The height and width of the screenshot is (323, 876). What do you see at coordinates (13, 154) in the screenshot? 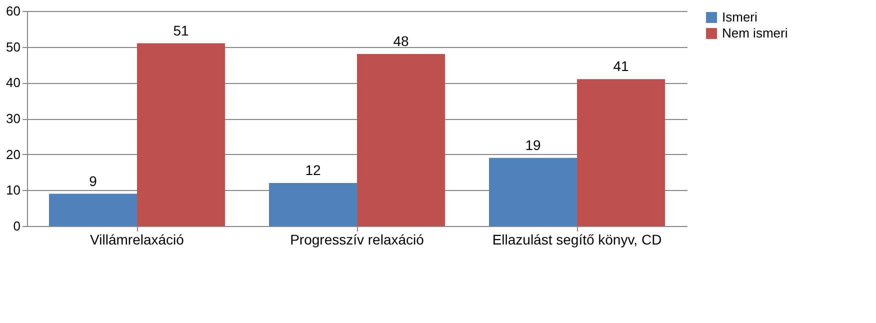
I see `y-tick-label: 20` at bounding box center [13, 154].